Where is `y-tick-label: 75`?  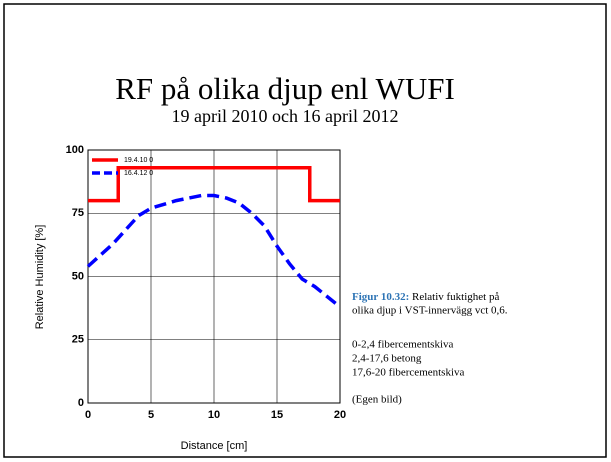 y-tick-label: 75 is located at coordinates (78, 213).